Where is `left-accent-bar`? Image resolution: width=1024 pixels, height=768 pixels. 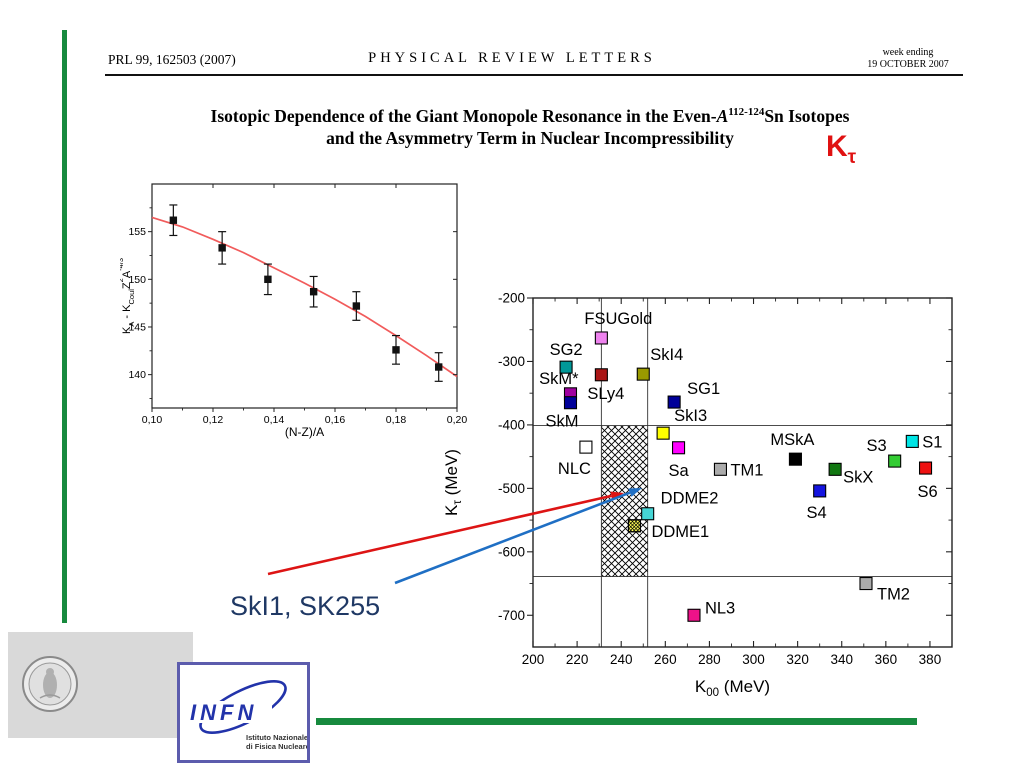 left-accent-bar is located at coordinates (64, 326).